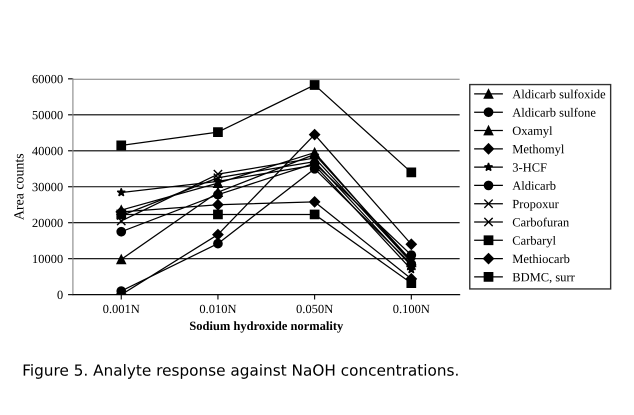 The image size is (634, 415). I want to click on y-axis-title: Area counts, so click(19, 187).